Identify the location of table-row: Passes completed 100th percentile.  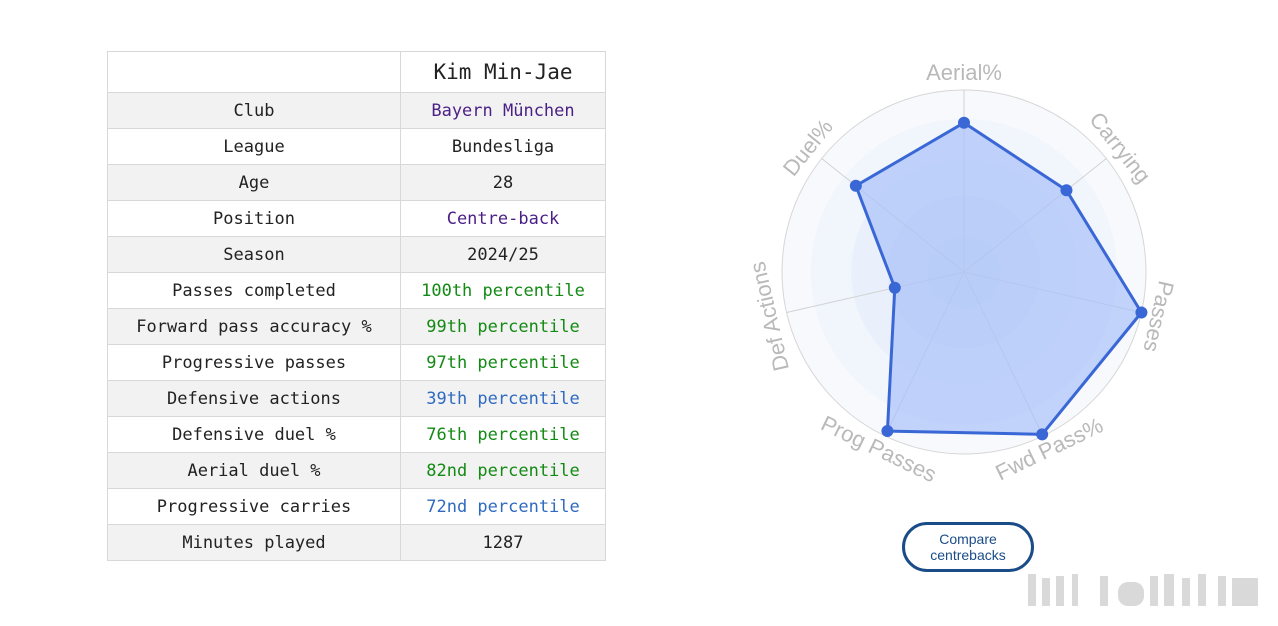
(356, 290).